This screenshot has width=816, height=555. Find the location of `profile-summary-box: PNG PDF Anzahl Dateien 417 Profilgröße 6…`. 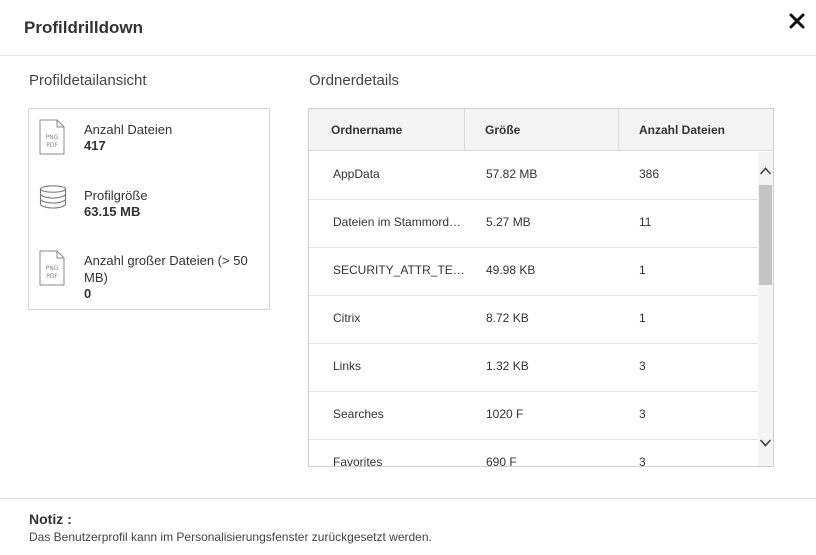

profile-summary-box: PNG PDF Anzahl Dateien 417 Profilgröße 6… is located at coordinates (149, 209).